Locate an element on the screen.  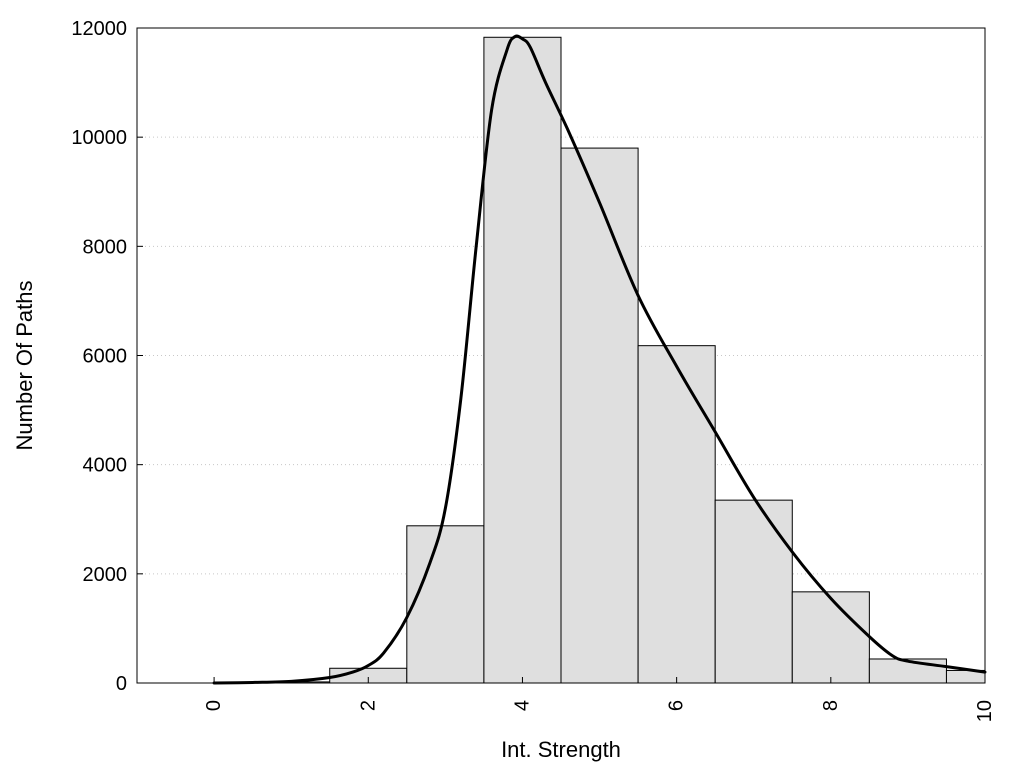
y-tick-label-0: 0 is located at coordinates (121, 684).